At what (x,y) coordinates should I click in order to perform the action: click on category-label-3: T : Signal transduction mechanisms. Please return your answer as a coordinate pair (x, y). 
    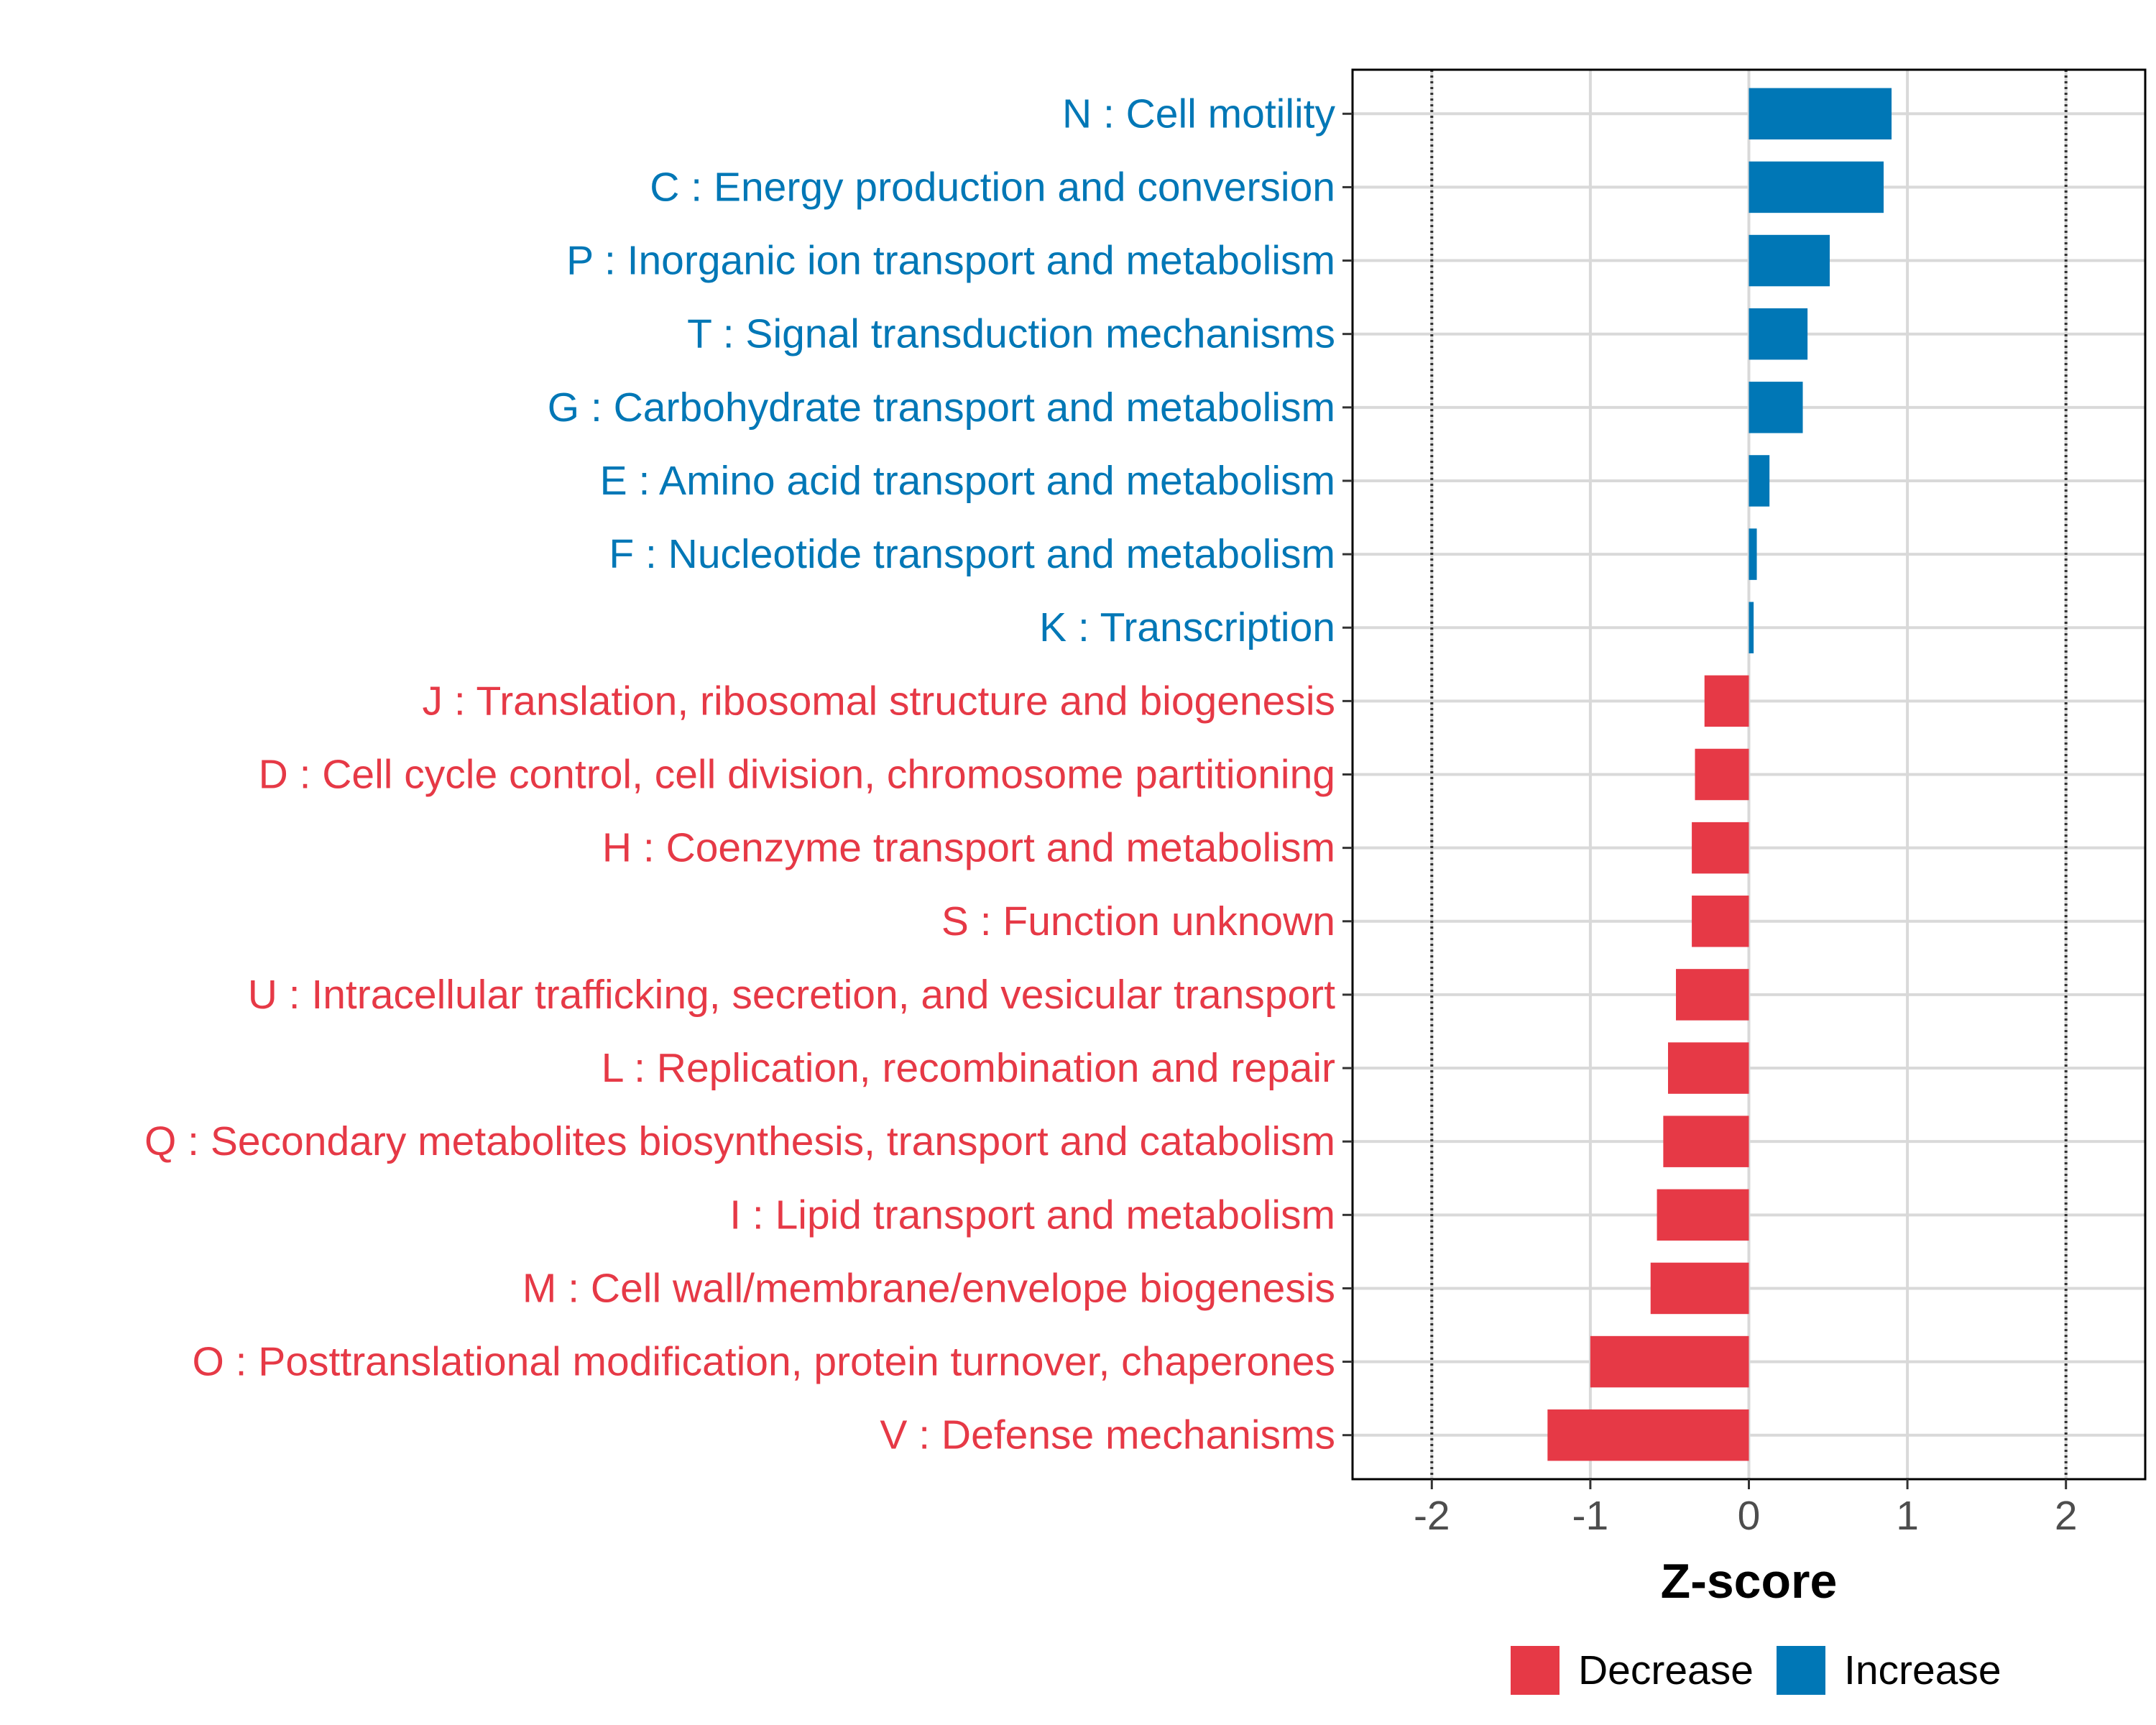
    Looking at the image, I should click on (1011, 334).